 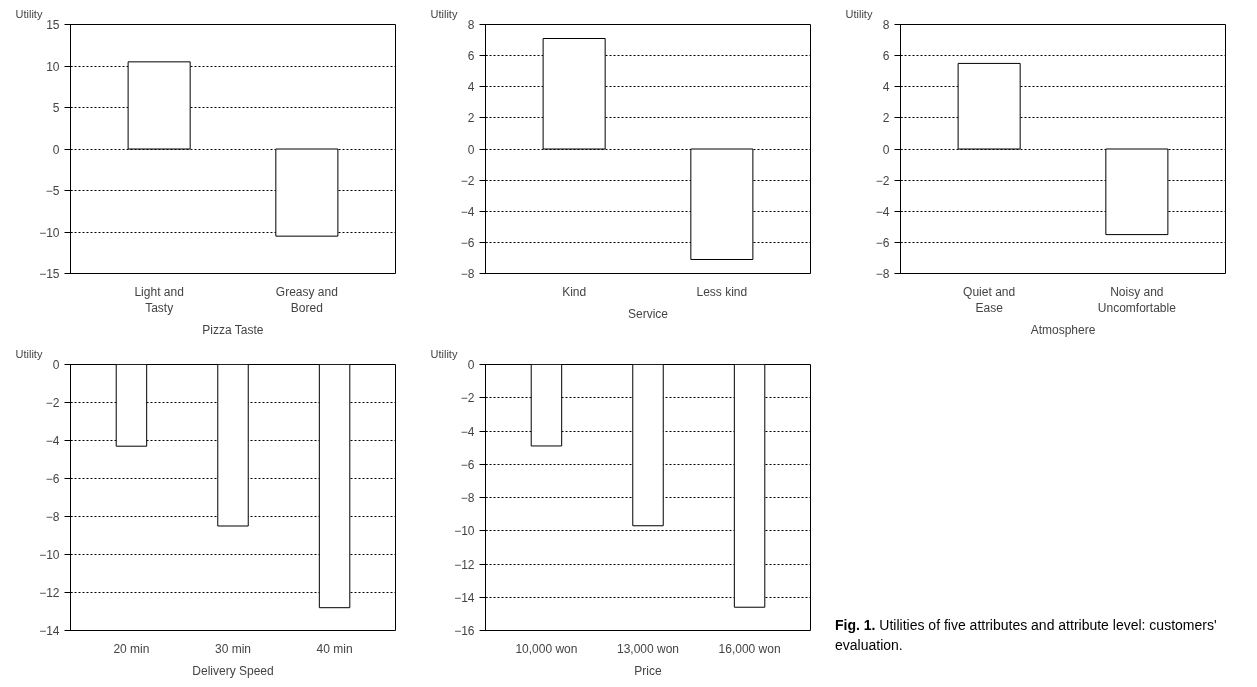 What do you see at coordinates (49, 274) in the screenshot?
I see `y-tick-label: −15` at bounding box center [49, 274].